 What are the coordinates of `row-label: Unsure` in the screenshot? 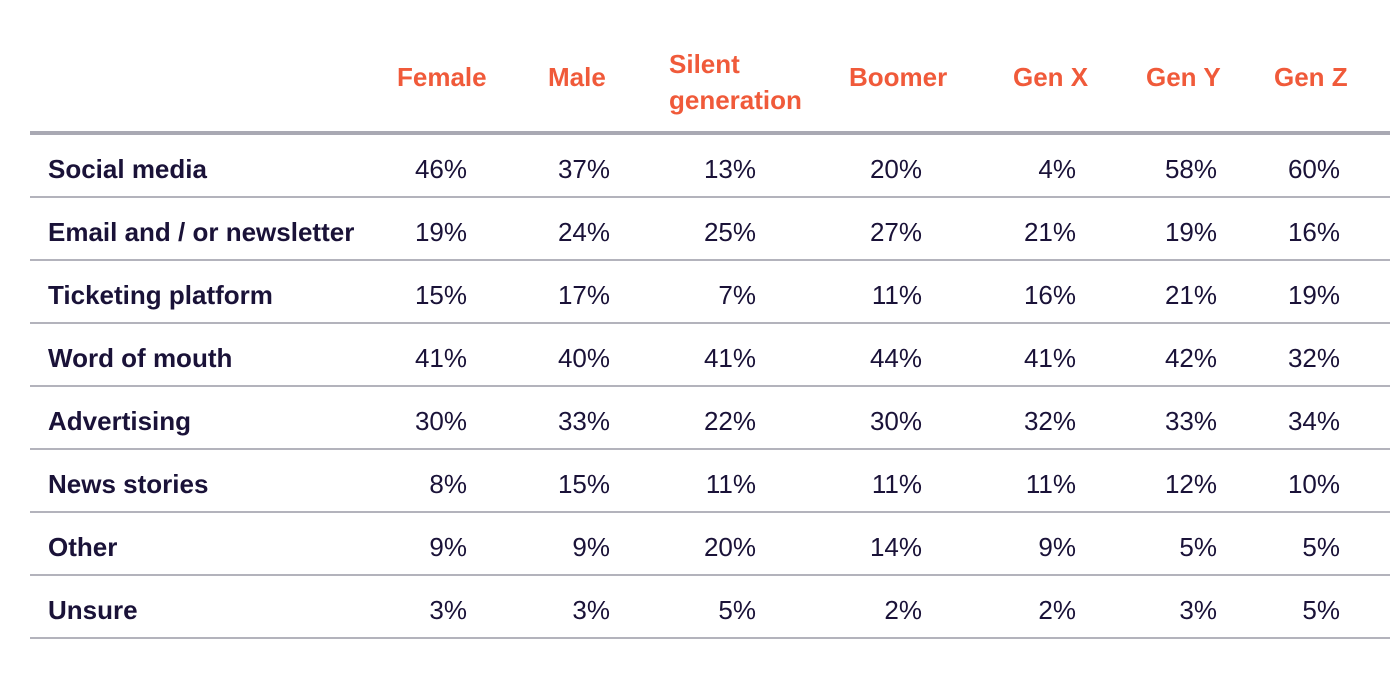 It's located at (93, 610).